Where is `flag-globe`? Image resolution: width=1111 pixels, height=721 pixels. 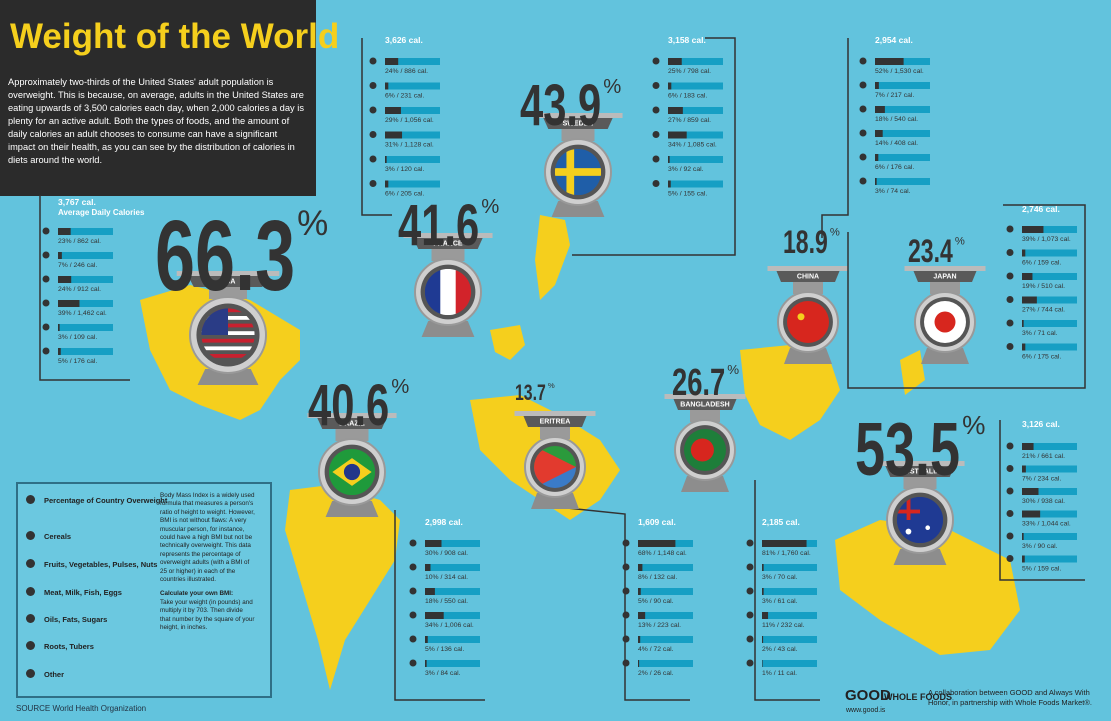
flag-globe is located at coordinates (352, 472).